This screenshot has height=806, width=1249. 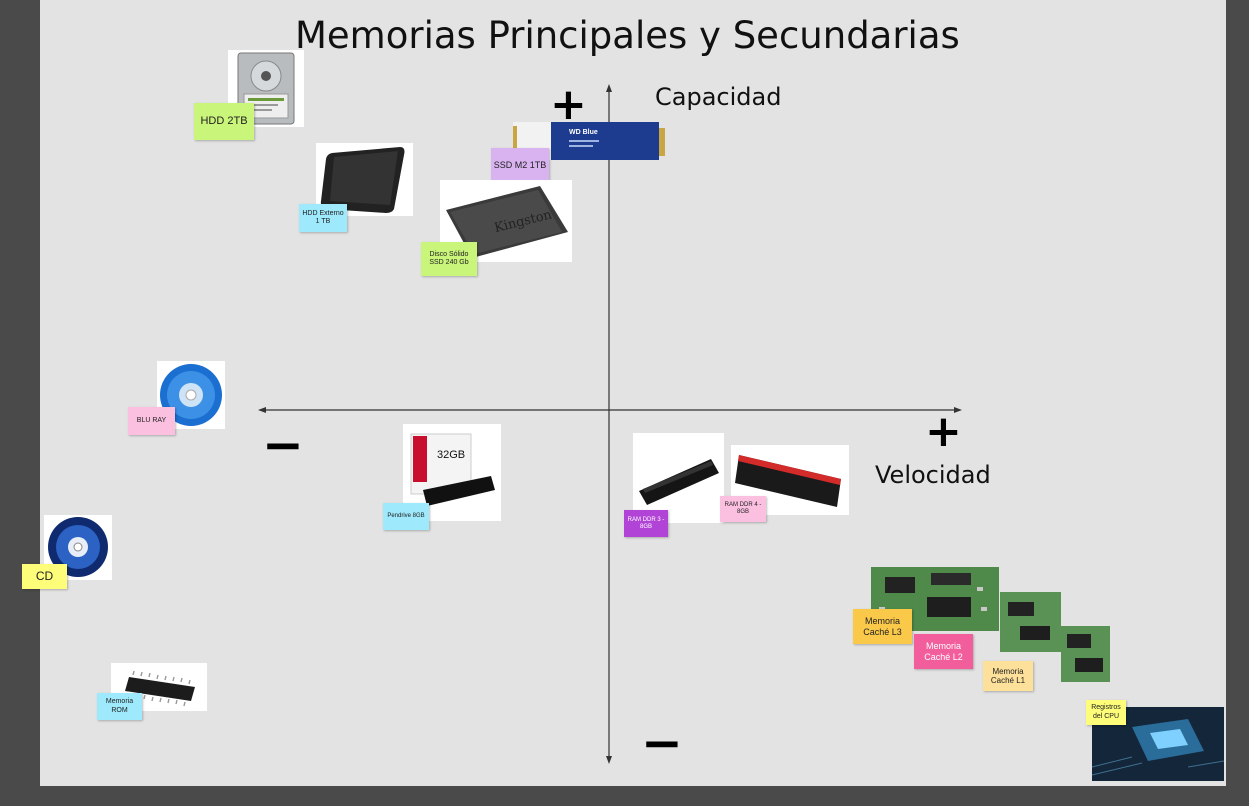 I want to click on pendrive-note: Pendrive 8GB, so click(x=406, y=516).